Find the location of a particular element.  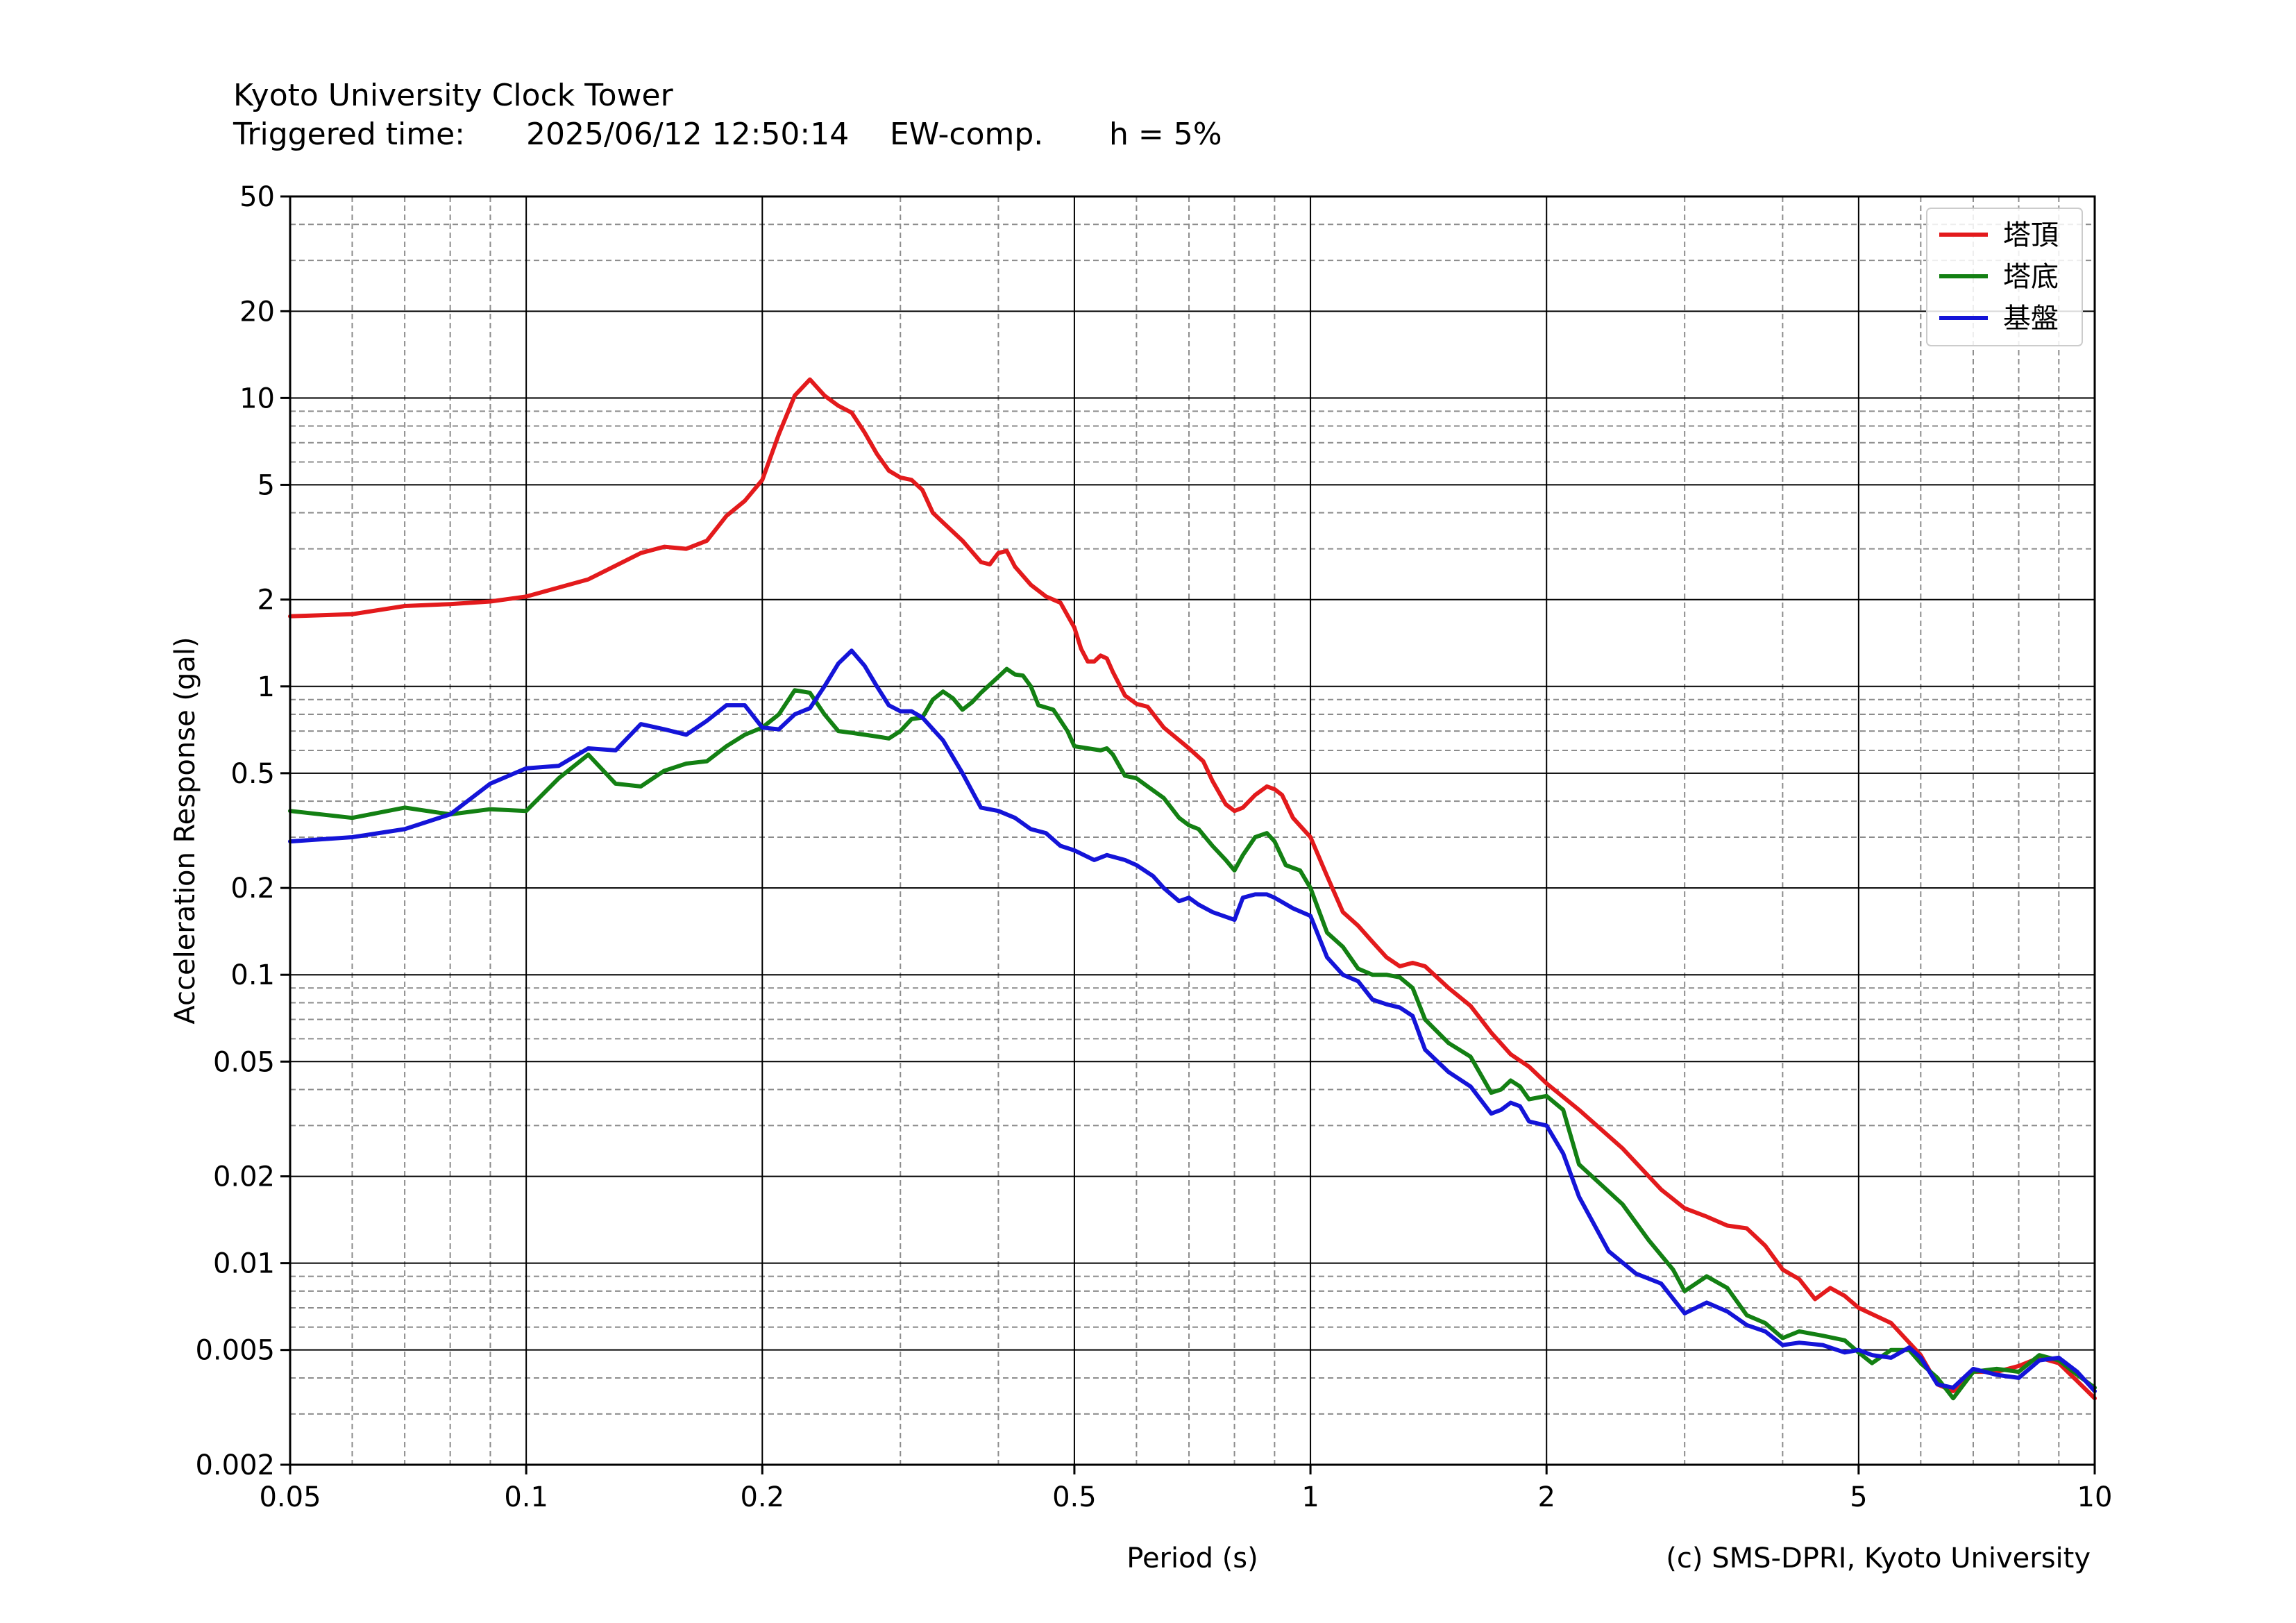

x-tick-label: 0.05 is located at coordinates (290, 1497).